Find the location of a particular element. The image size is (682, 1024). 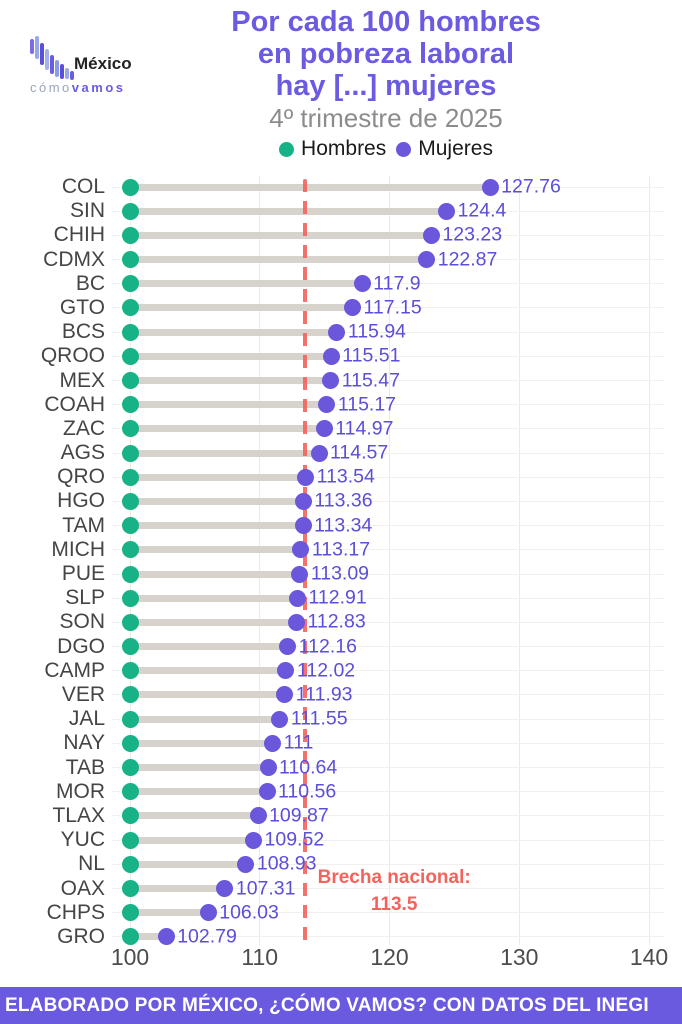

logo-tagline-como: cómo is located at coordinates (51, 87).